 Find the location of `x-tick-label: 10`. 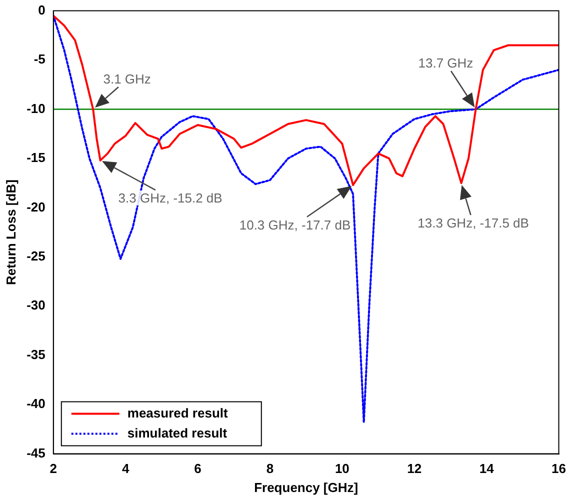

x-tick-label: 10 is located at coordinates (342, 468).